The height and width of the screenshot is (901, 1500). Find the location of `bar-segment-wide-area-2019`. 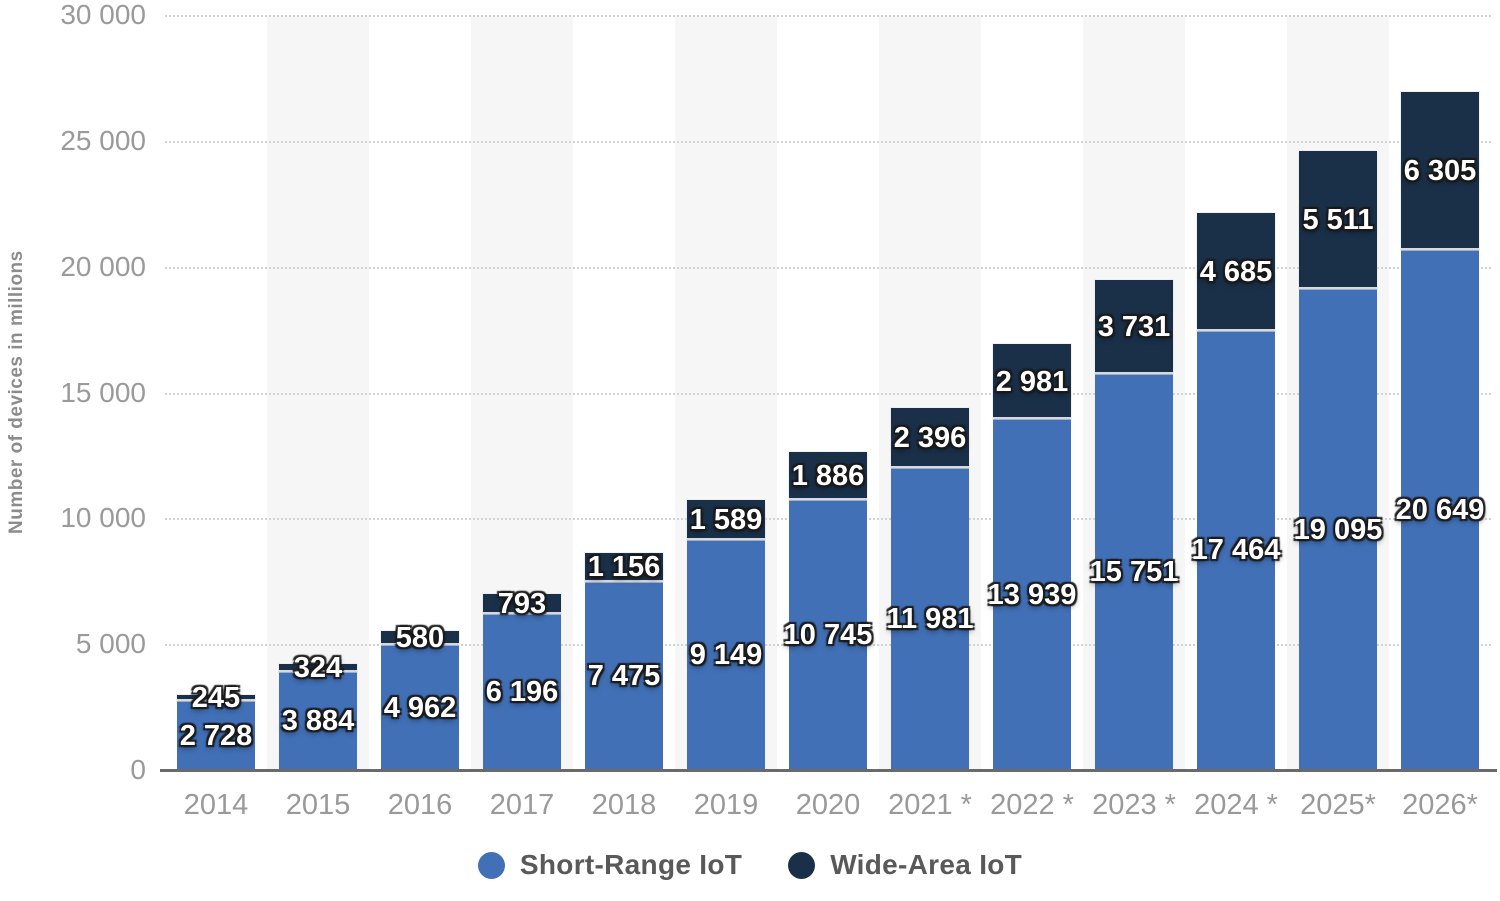

bar-segment-wide-area-2019 is located at coordinates (726, 519).